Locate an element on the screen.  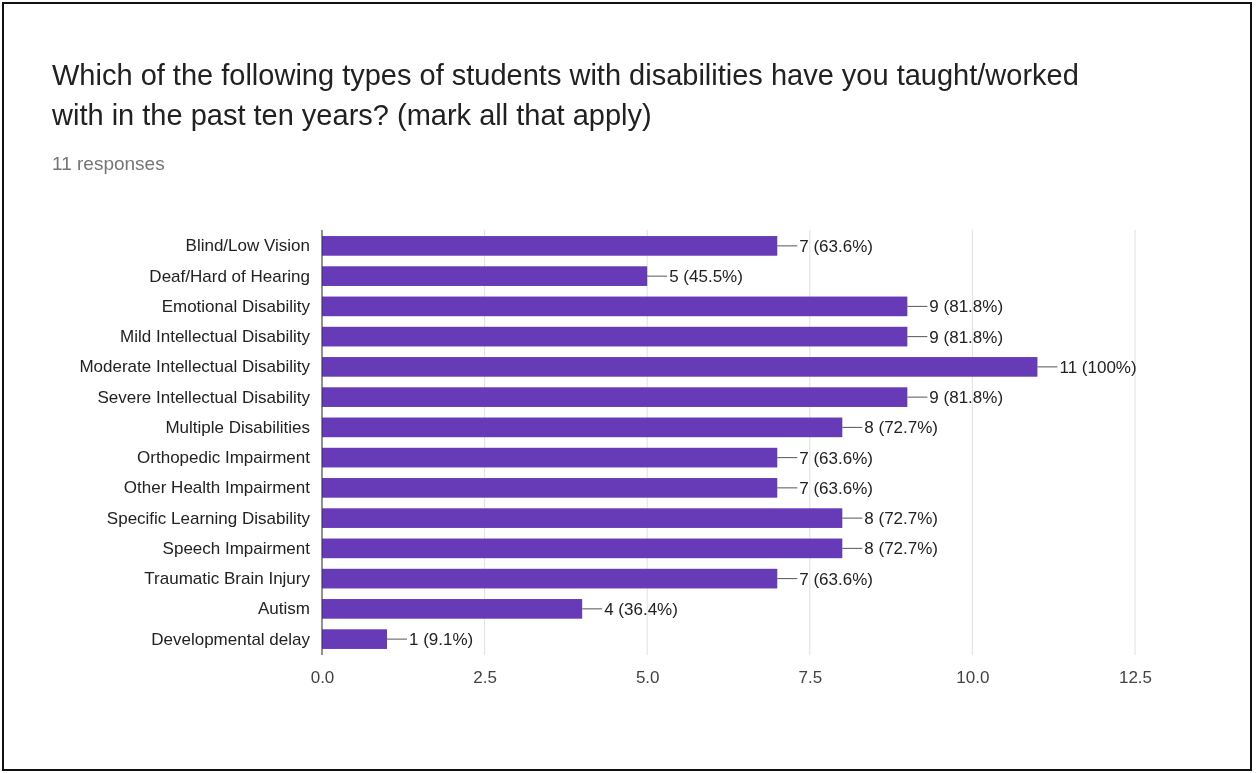
x-tick-label: 2.5 is located at coordinates (485, 678).